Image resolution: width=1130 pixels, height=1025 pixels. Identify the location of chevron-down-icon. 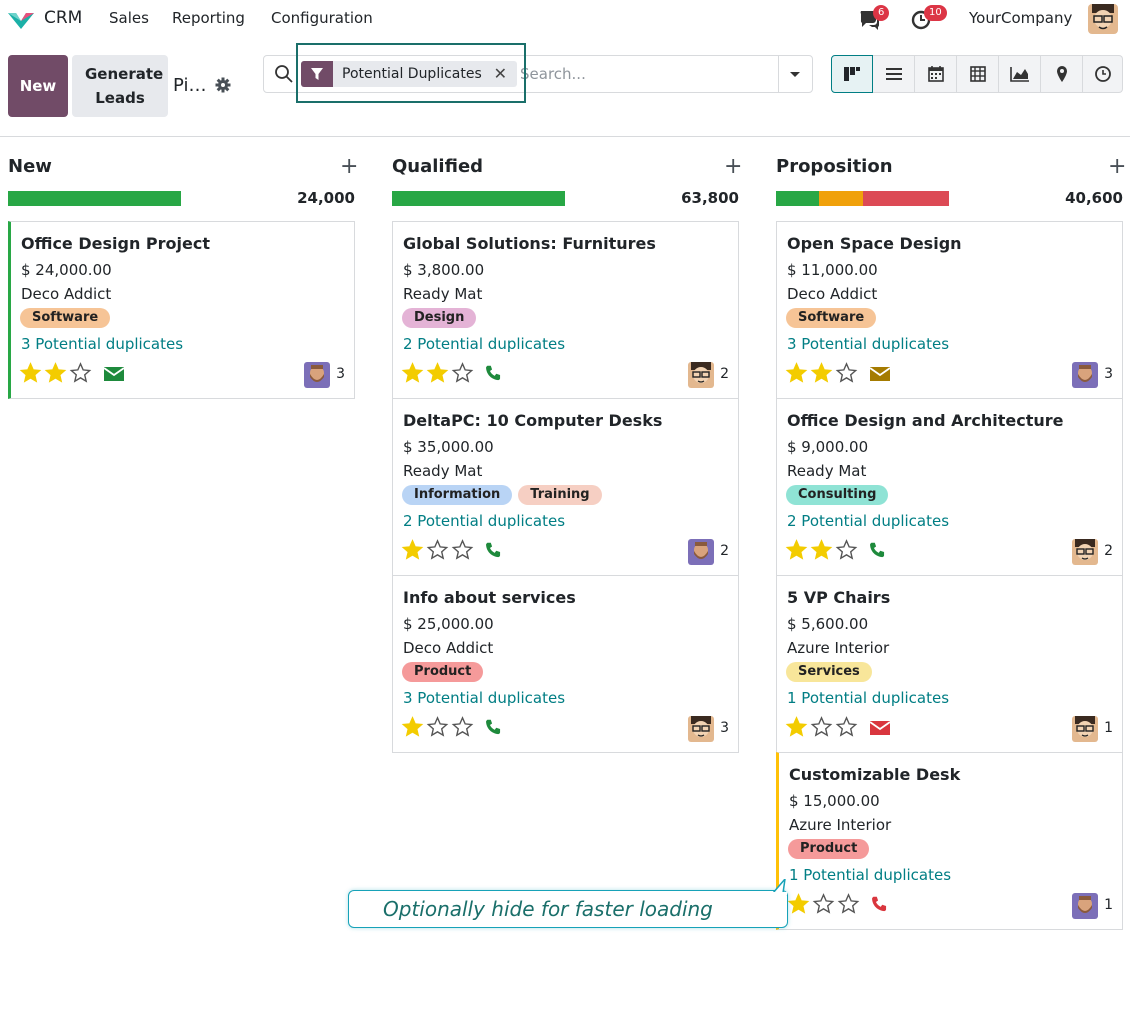
(795, 74).